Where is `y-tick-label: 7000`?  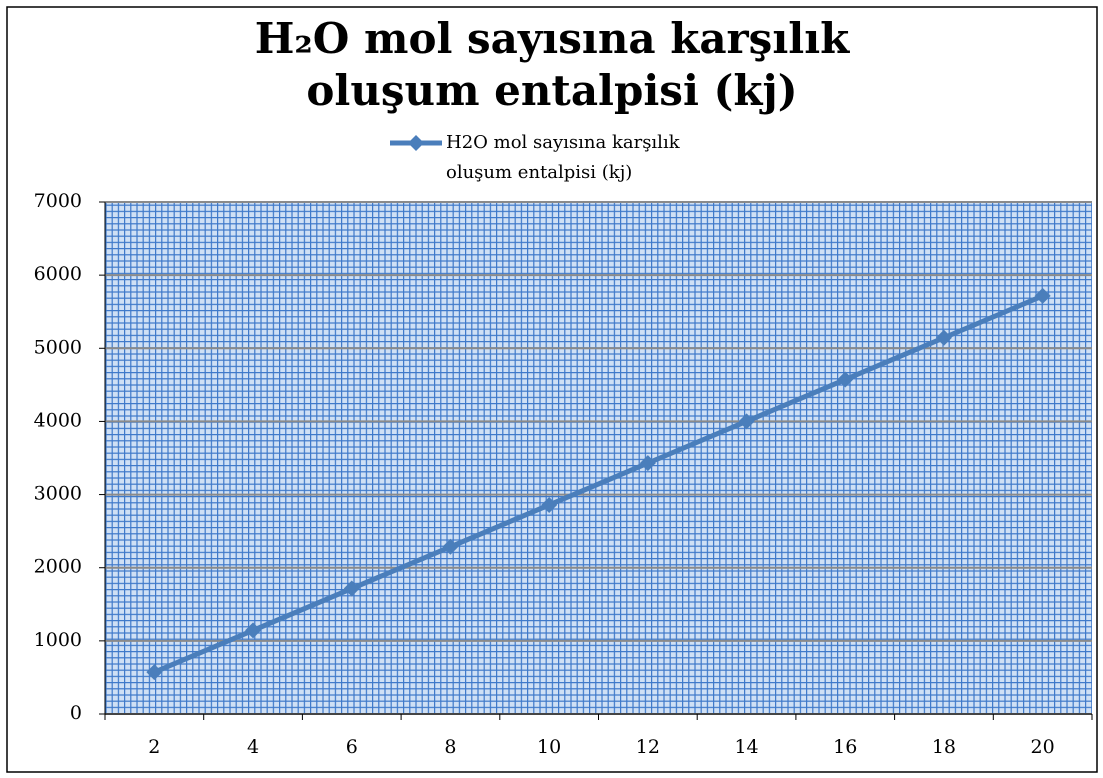 y-tick-label: 7000 is located at coordinates (58, 201).